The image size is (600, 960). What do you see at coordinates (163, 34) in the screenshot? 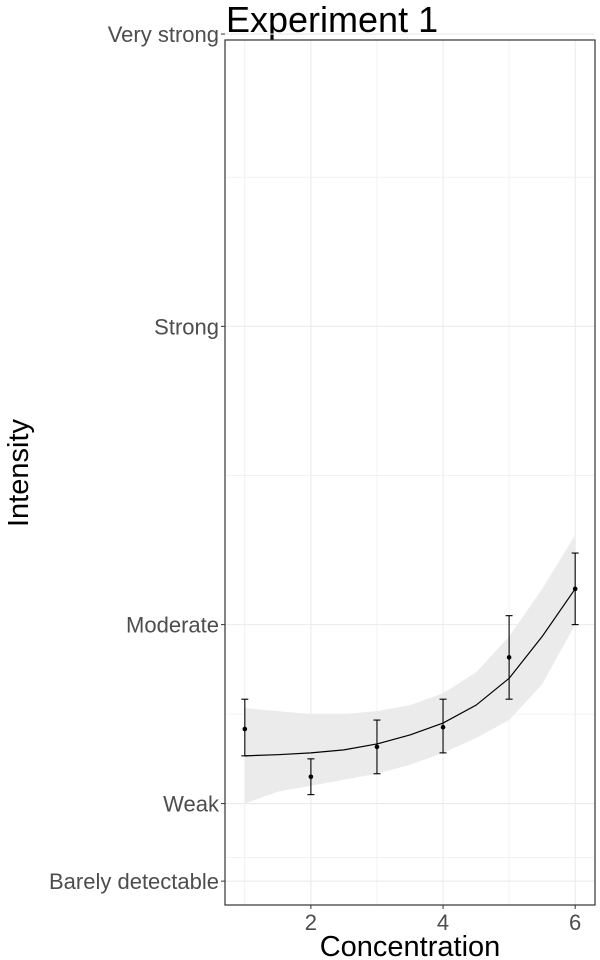
I see `y-tick-label: Very strong` at bounding box center [163, 34].